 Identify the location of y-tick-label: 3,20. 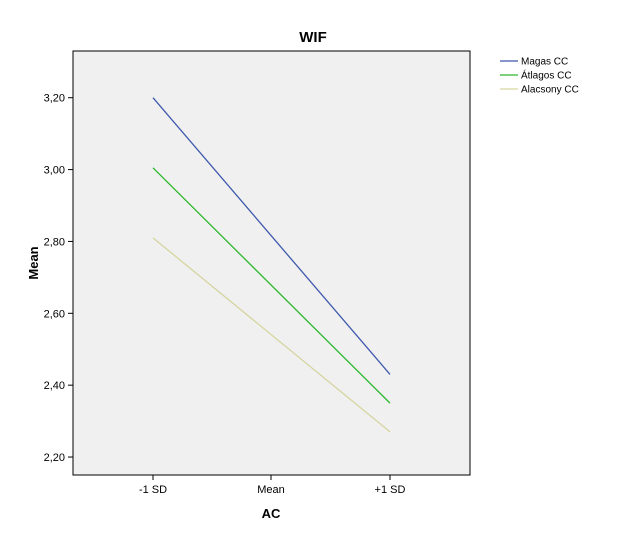
(54, 99).